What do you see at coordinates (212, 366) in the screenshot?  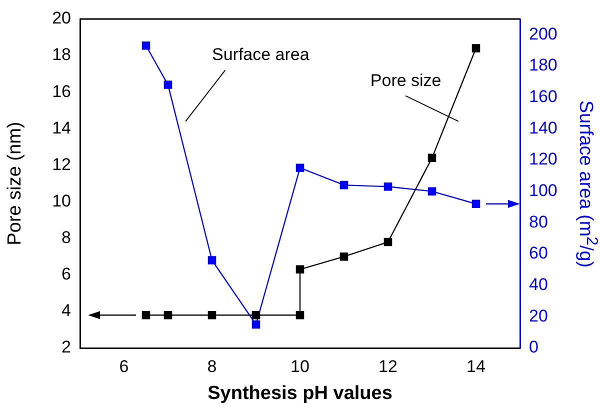 I see `x-tick-label: 8` at bounding box center [212, 366].